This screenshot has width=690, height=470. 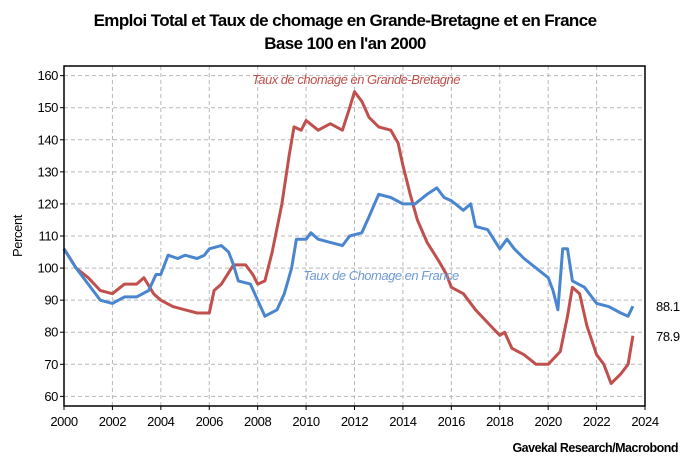 I want to click on annotation-france: Taux de Chomage en France, so click(x=381, y=275).